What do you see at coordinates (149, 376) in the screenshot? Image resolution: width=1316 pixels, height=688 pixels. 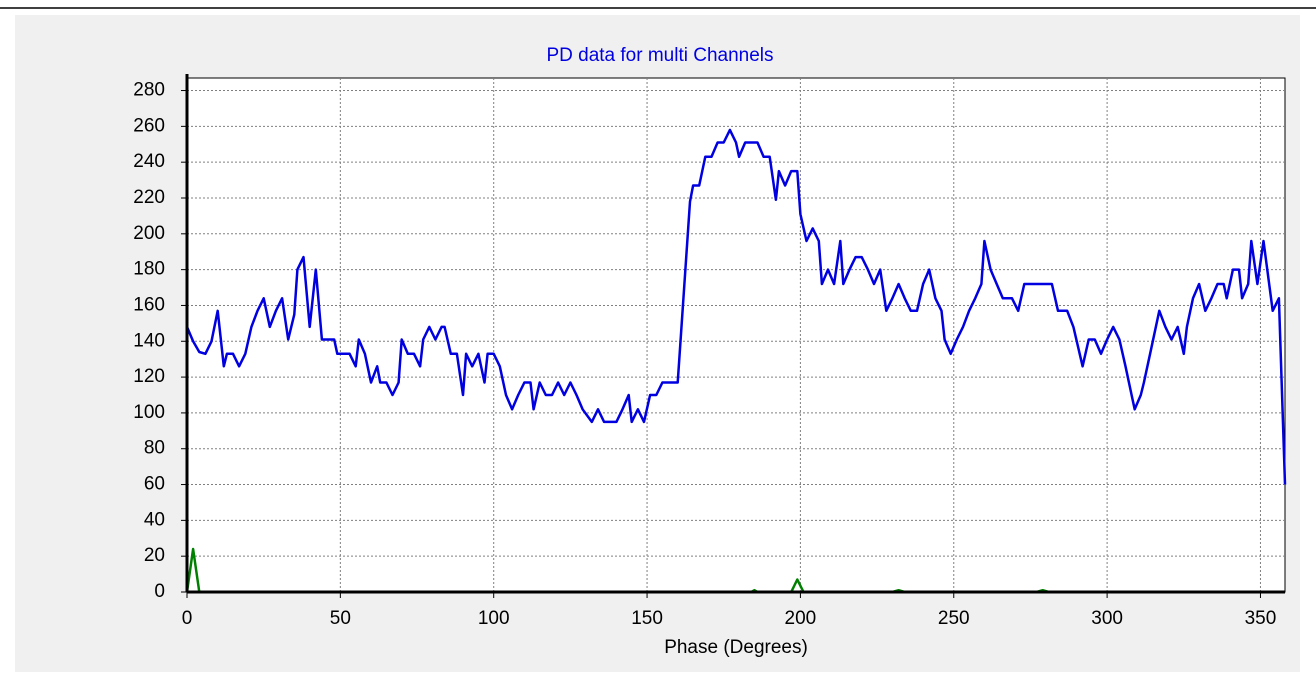 I see `y-tick-label: 120` at bounding box center [149, 376].